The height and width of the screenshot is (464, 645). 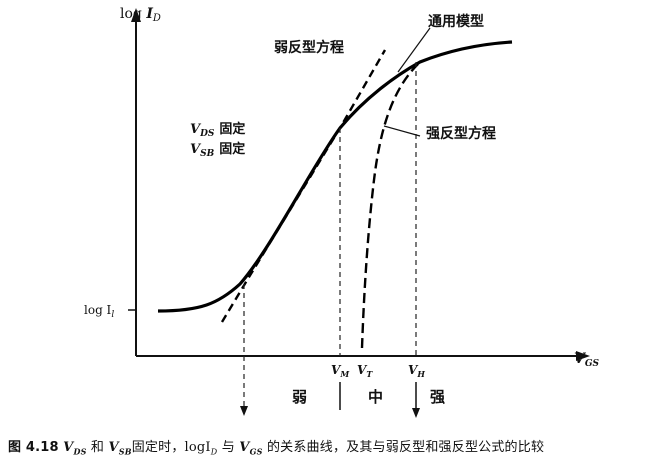 I want to click on caption-fig-number: 图 4.18, so click(x=33, y=447).